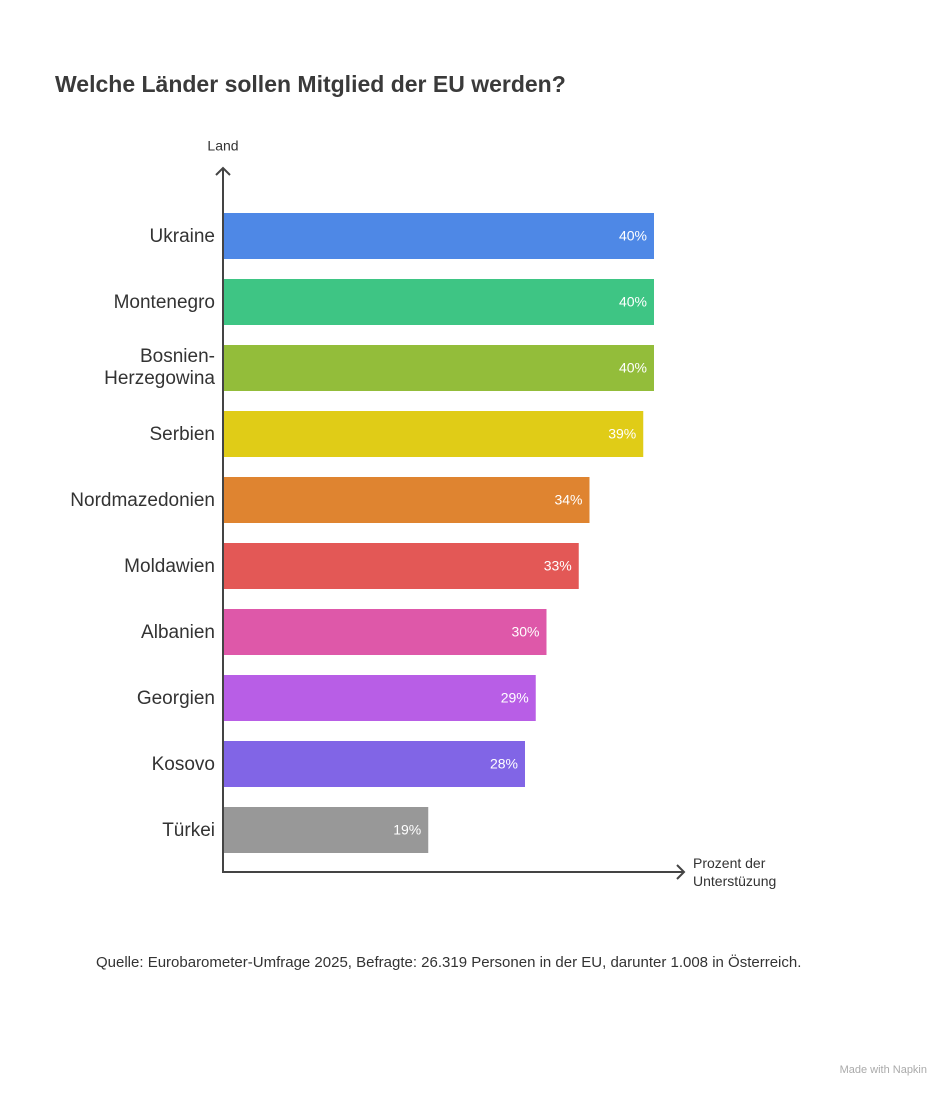 The height and width of the screenshot is (1103, 952). What do you see at coordinates (188, 830) in the screenshot?
I see `y-tick-label: Türkei` at bounding box center [188, 830].